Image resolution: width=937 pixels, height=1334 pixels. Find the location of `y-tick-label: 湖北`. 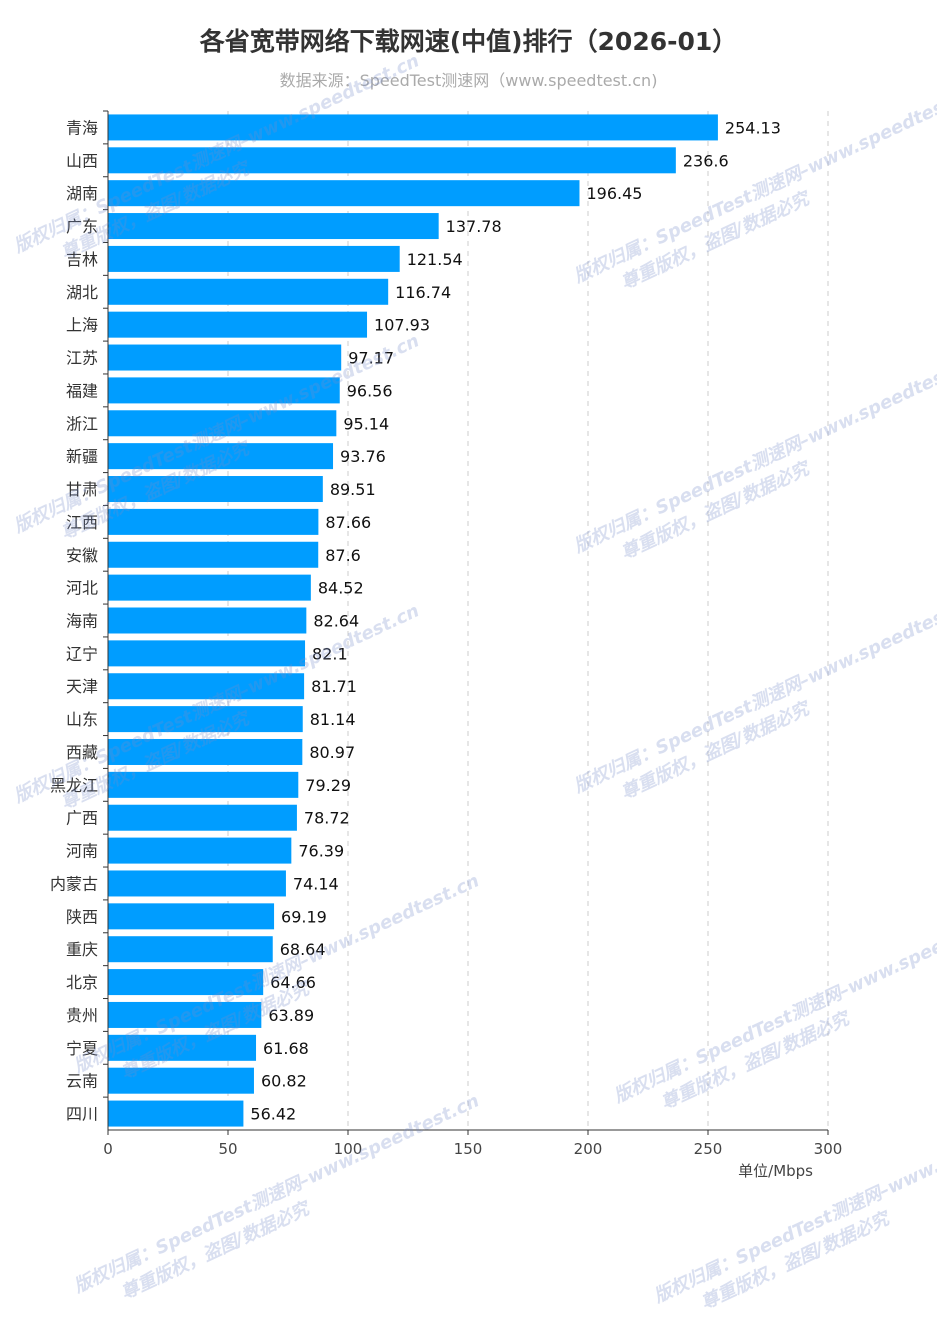

y-tick-label: 湖北 is located at coordinates (82, 292).